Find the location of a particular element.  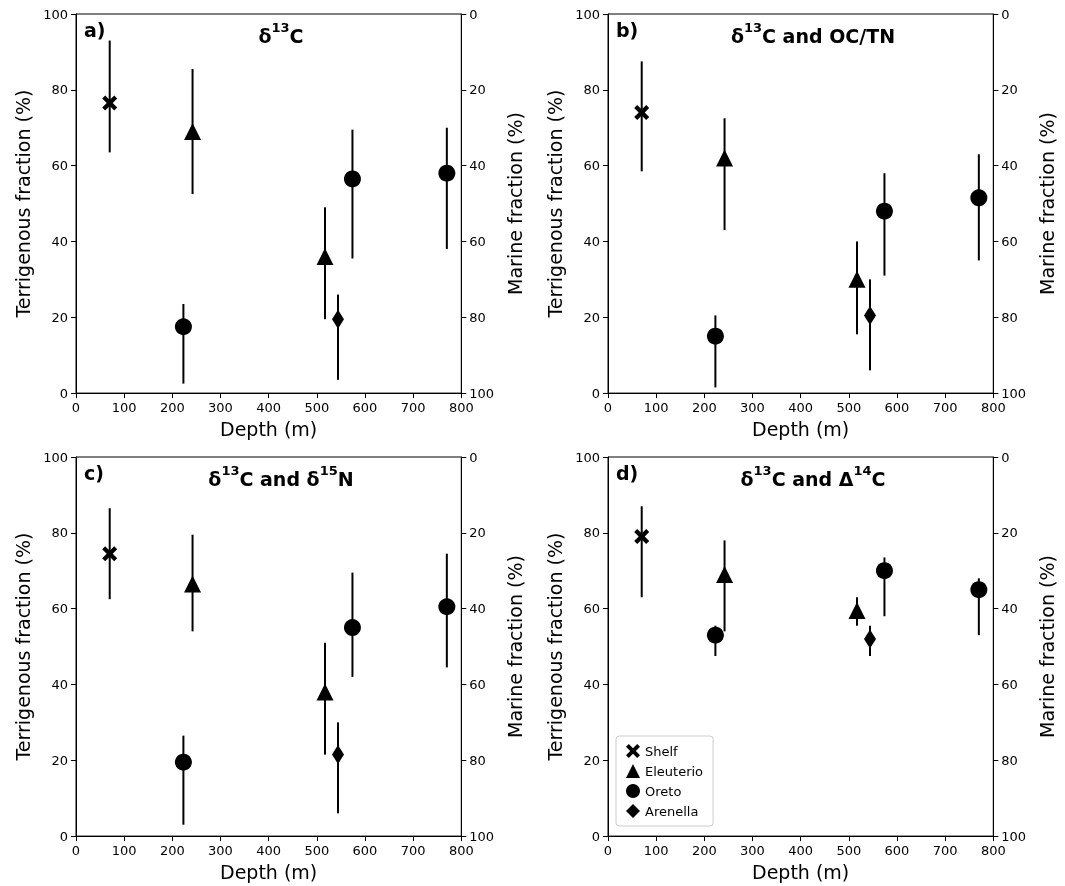

annotation: c) is located at coordinates (94, 472).